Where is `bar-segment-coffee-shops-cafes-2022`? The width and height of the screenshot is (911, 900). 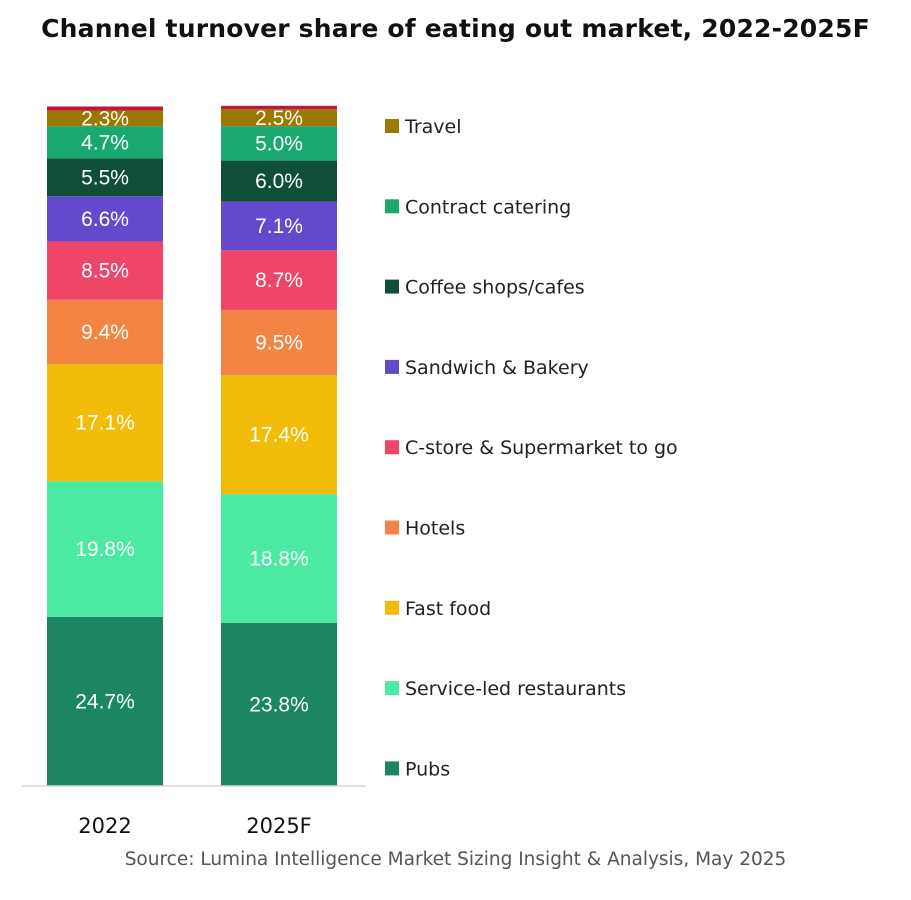 bar-segment-coffee-shops-cafes-2022 is located at coordinates (105, 177).